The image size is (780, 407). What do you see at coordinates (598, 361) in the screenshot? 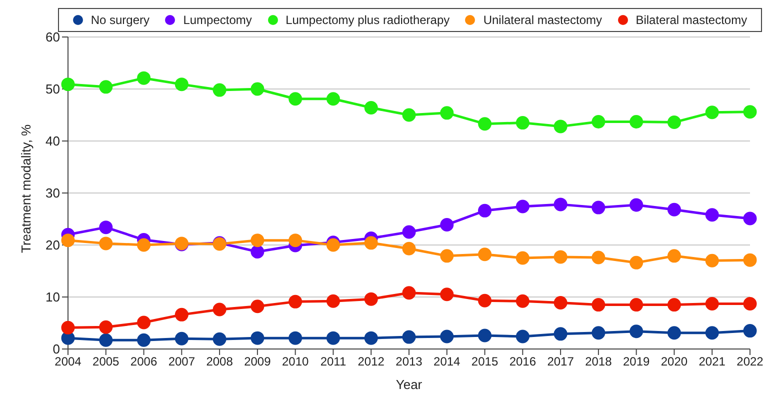
I see `x-tick-label: 2018` at bounding box center [598, 361].